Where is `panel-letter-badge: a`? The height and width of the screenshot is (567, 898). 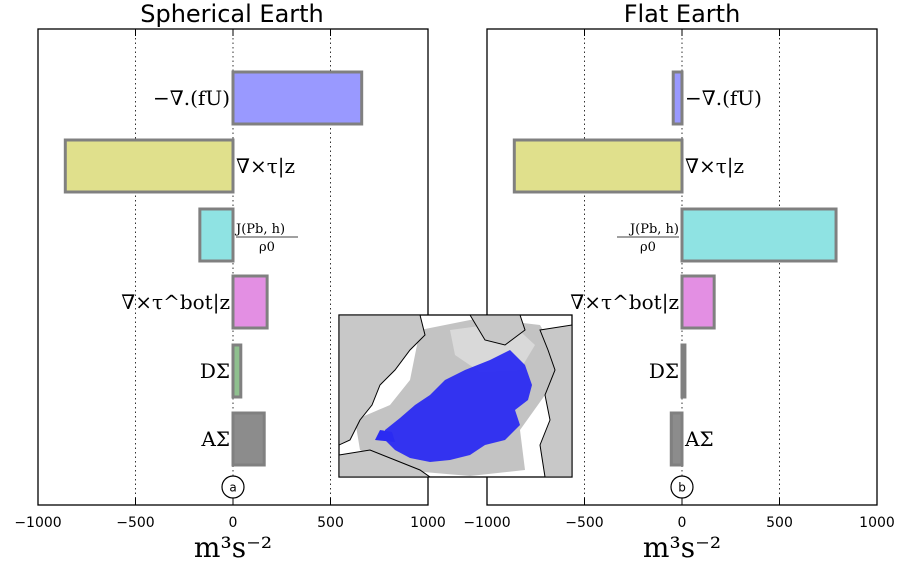 panel-letter-badge: a is located at coordinates (233, 487).